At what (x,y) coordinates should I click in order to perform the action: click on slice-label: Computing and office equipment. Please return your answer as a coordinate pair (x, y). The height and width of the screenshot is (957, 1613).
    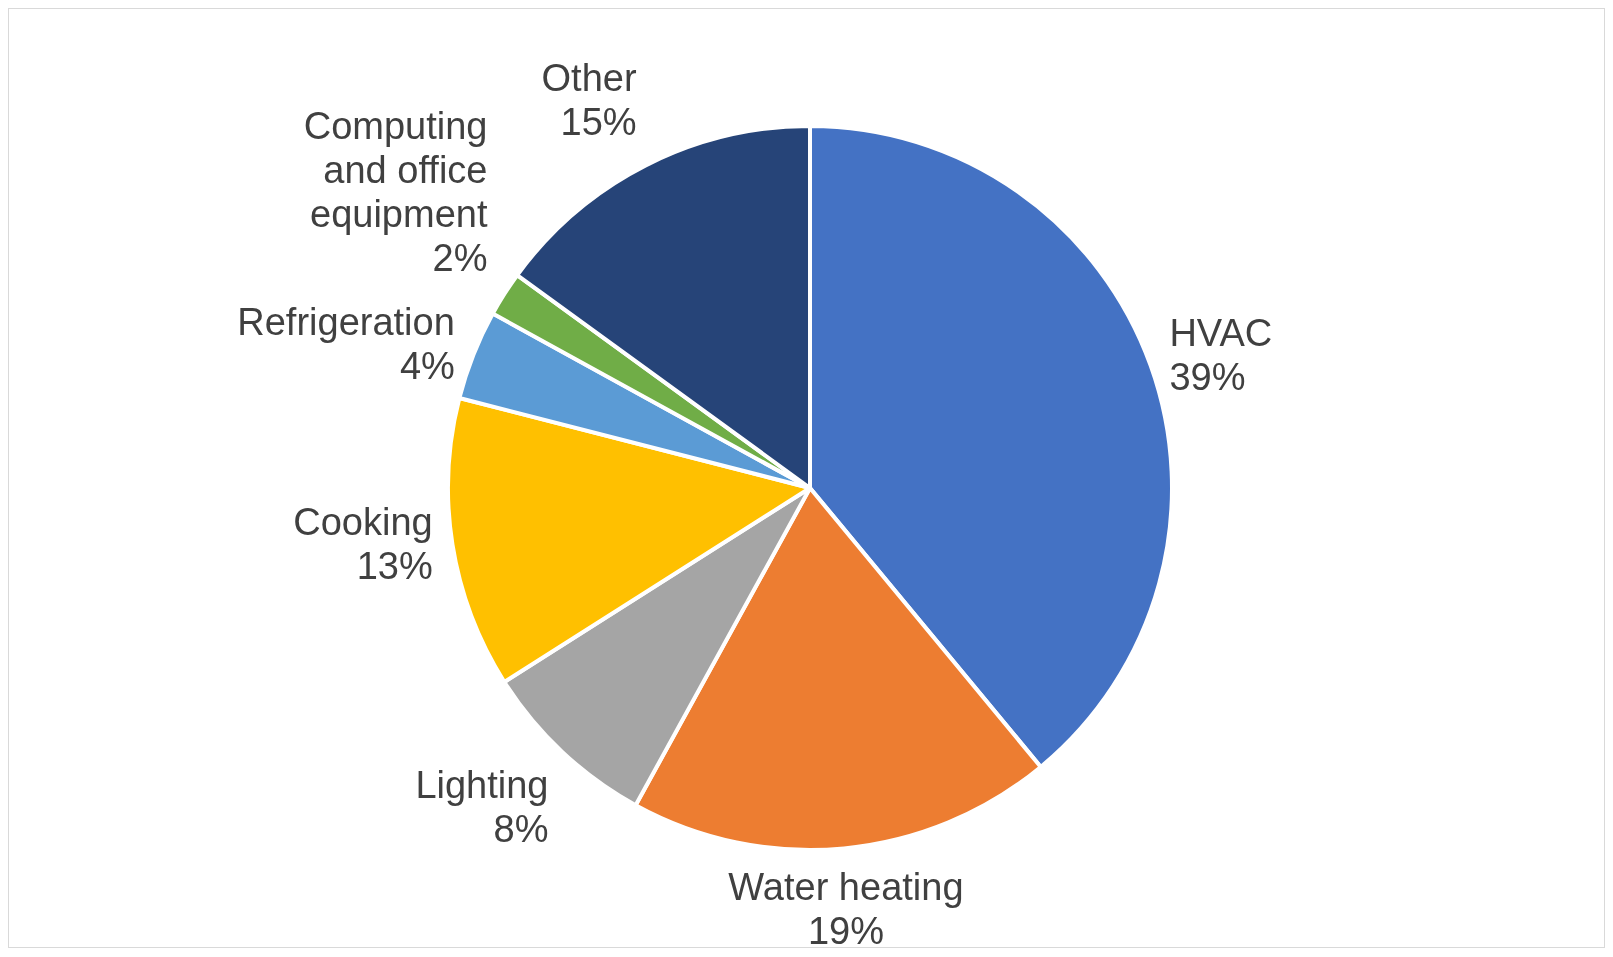
    Looking at the image, I should click on (395, 169).